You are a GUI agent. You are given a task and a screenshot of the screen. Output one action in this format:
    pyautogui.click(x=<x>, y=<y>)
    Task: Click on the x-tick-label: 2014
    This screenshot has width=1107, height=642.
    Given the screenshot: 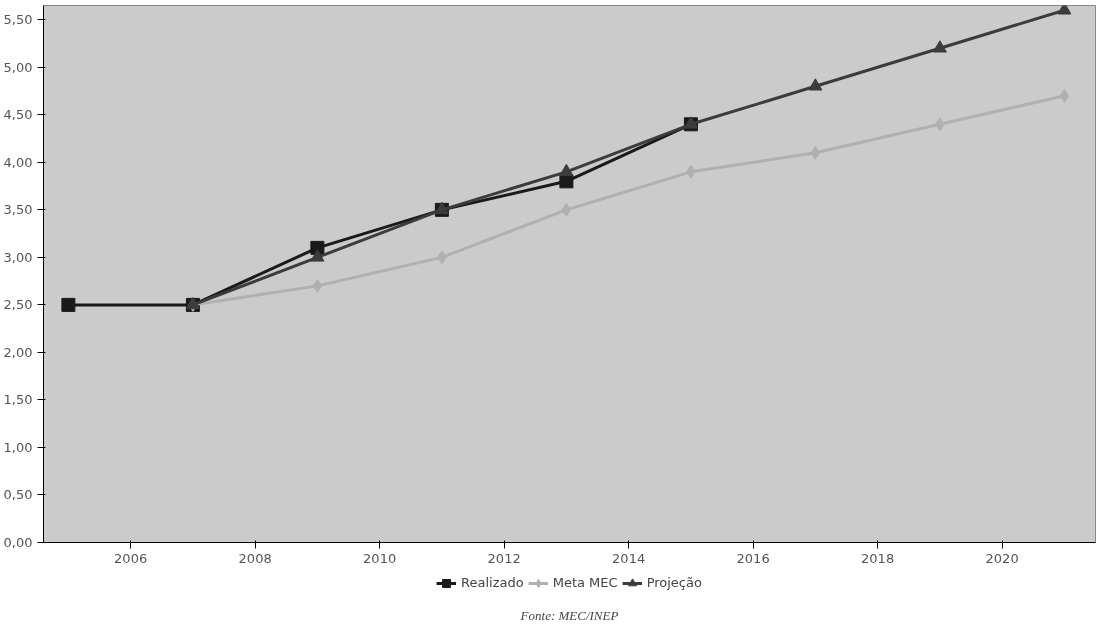 What is the action you would take?
    pyautogui.click(x=629, y=558)
    